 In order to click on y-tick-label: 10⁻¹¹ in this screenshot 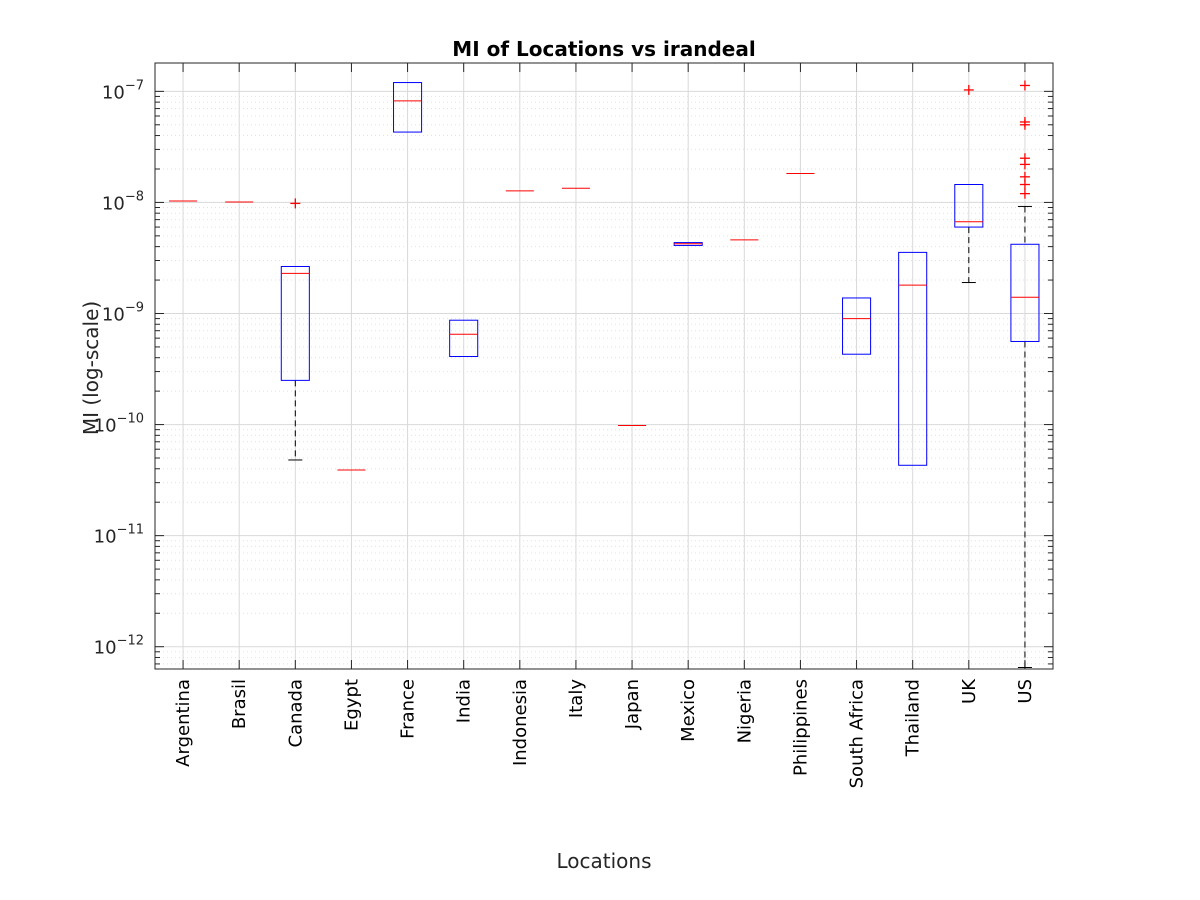, I will do `click(119, 535)`.